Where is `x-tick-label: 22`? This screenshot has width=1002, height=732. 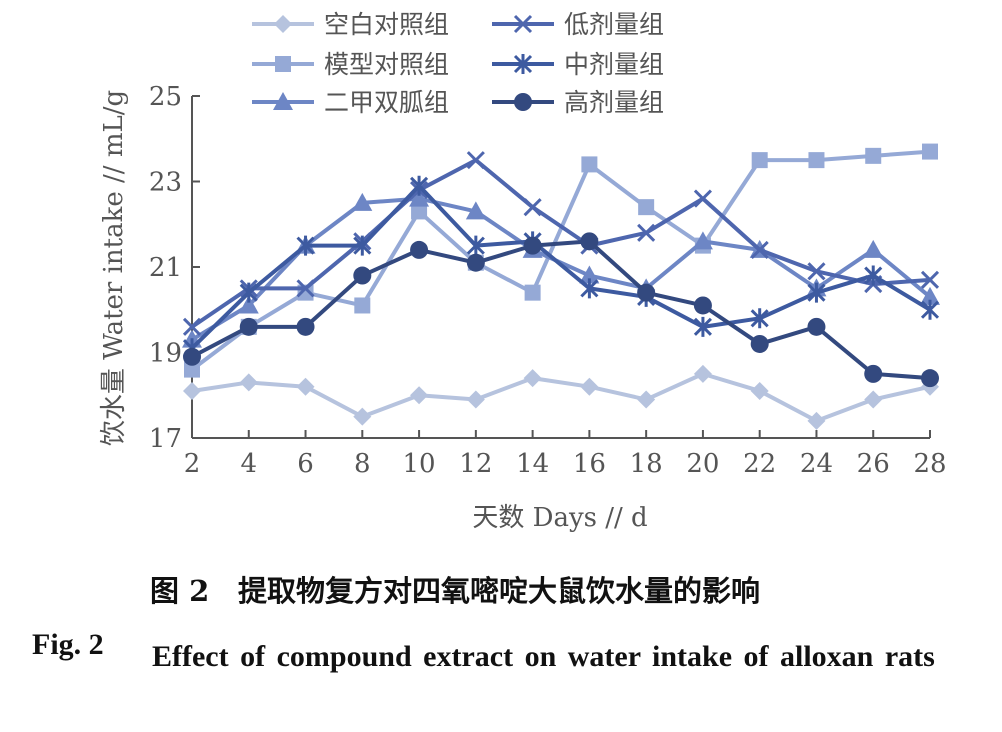
x-tick-label: 22 is located at coordinates (759, 464).